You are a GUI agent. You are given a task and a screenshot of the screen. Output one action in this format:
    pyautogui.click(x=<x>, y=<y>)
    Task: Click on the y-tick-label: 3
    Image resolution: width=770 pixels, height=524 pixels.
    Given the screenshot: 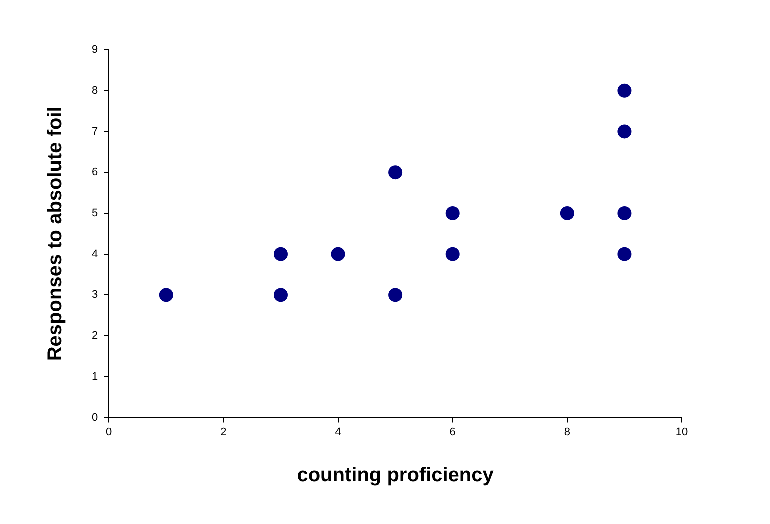 What is the action you would take?
    pyautogui.click(x=95, y=295)
    